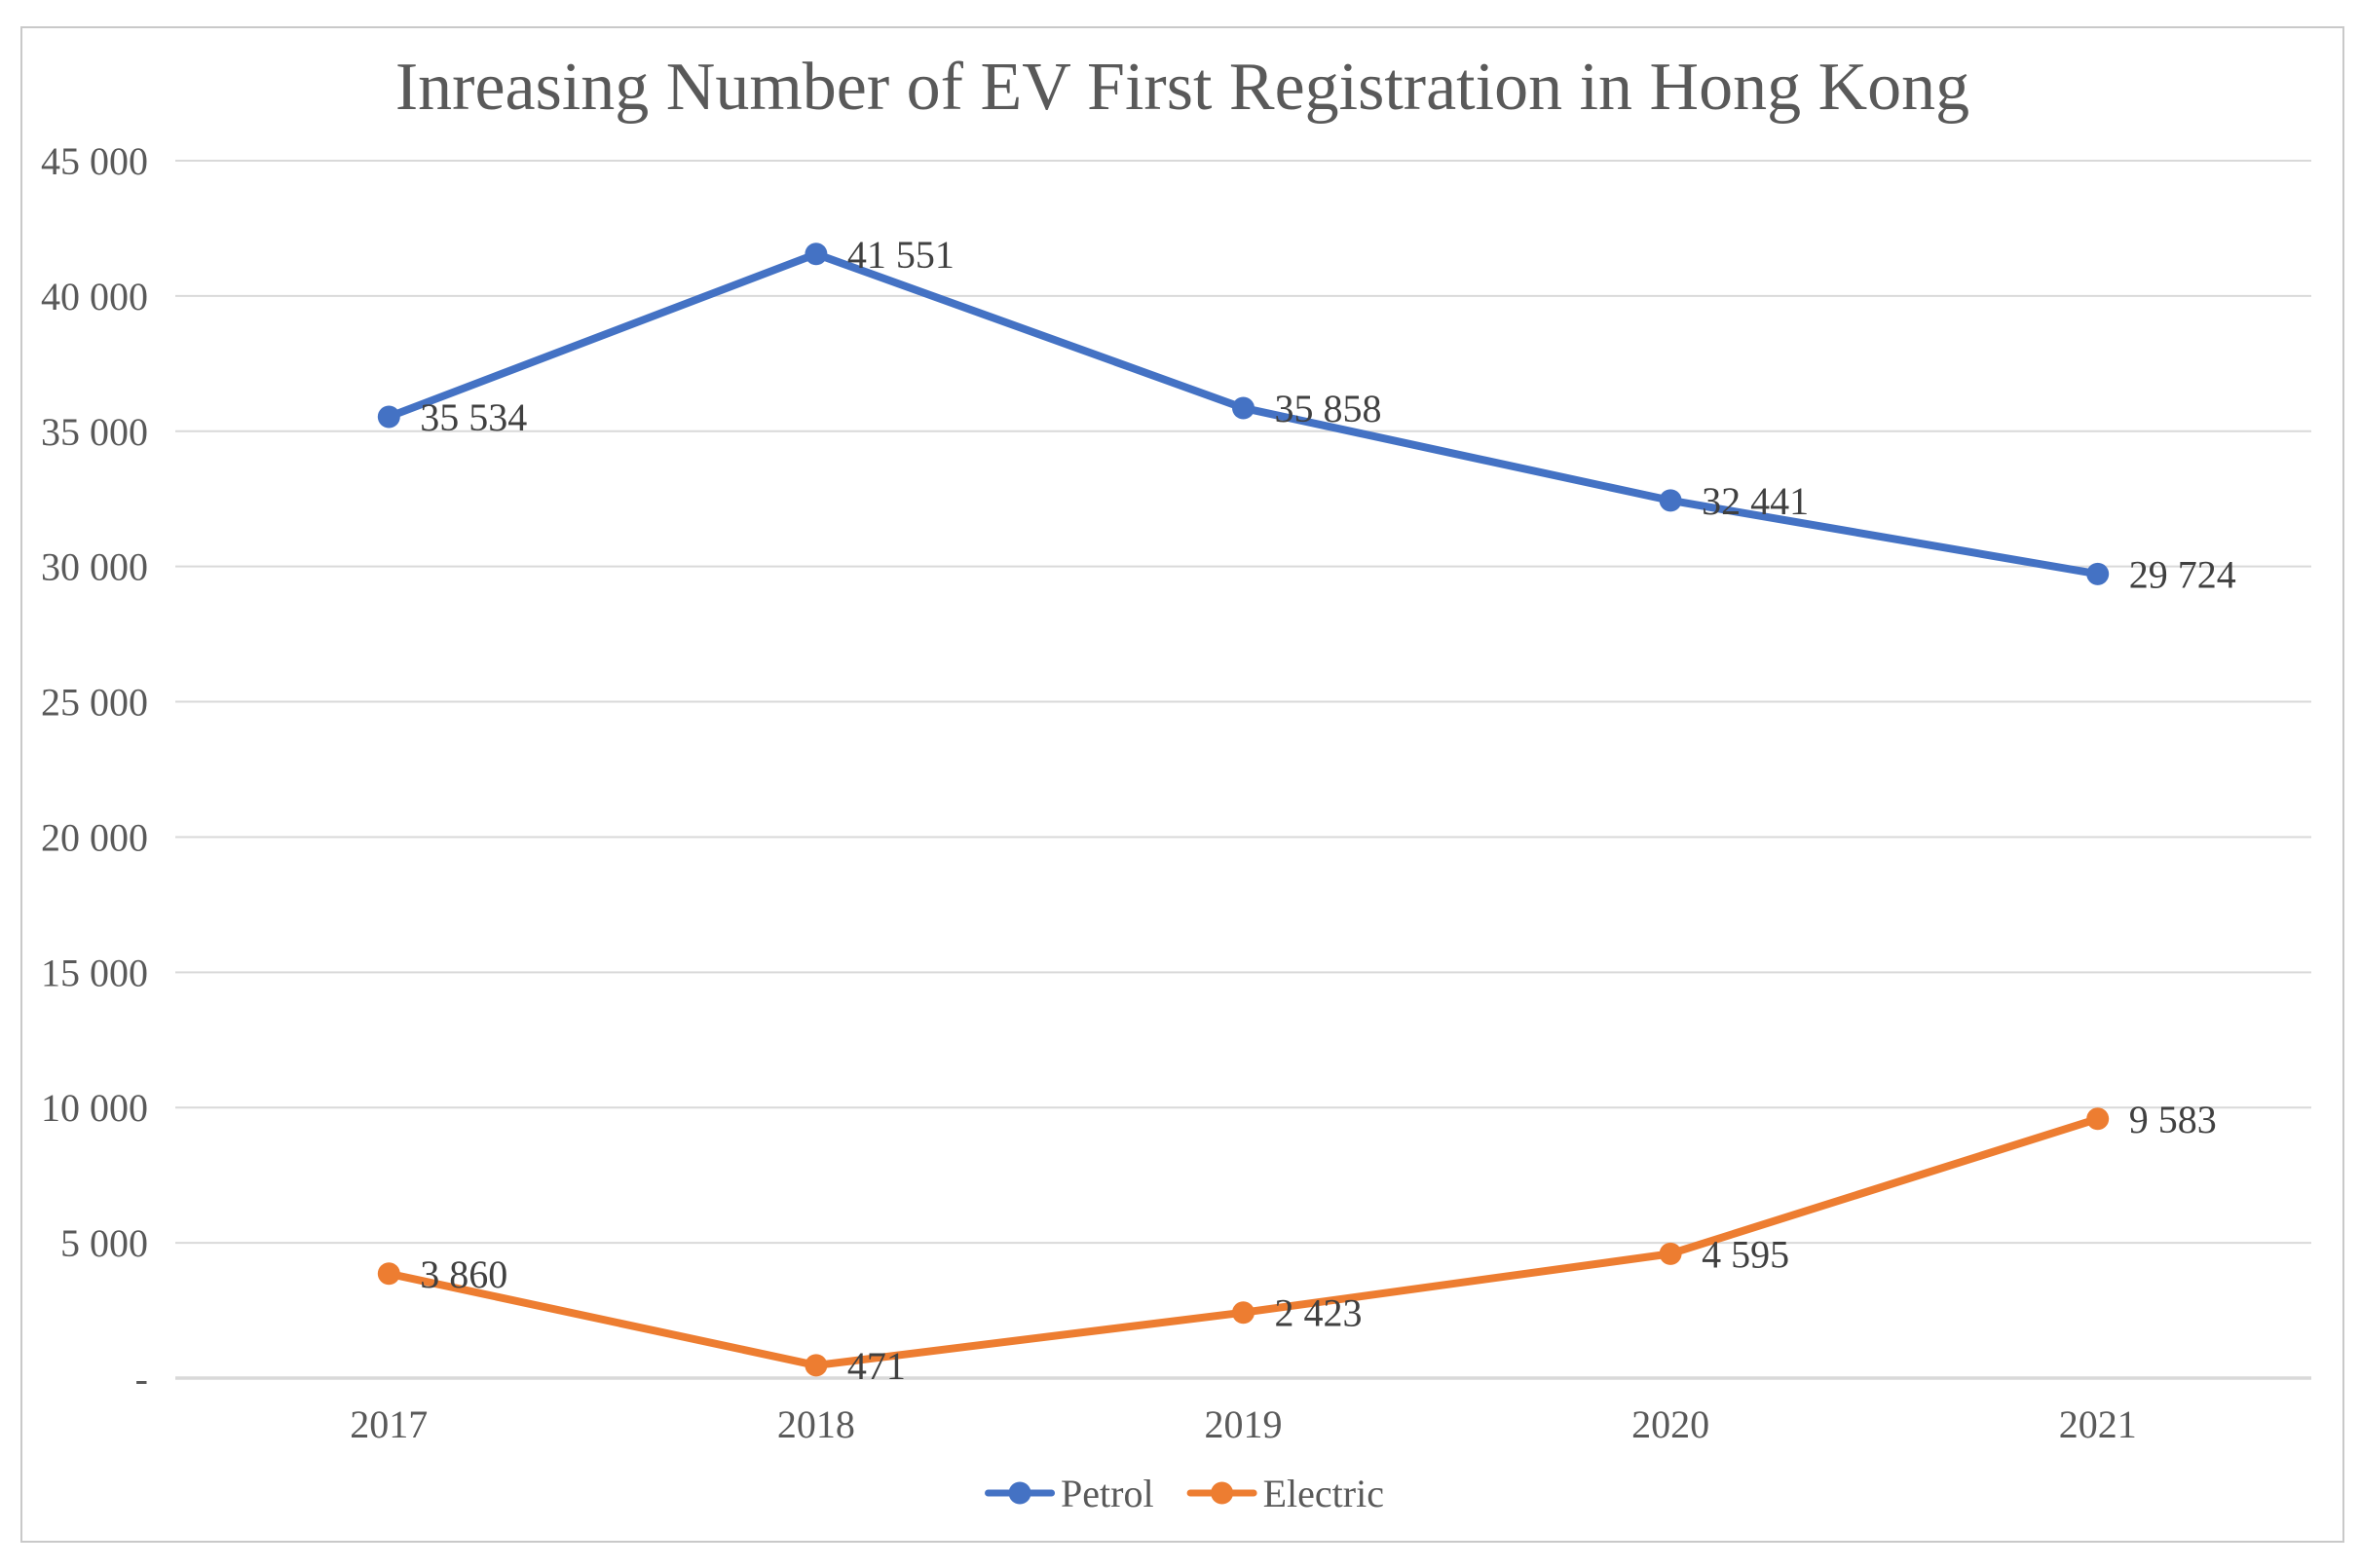  What do you see at coordinates (1324, 1493) in the screenshot?
I see `legend-label-electric: Electric` at bounding box center [1324, 1493].